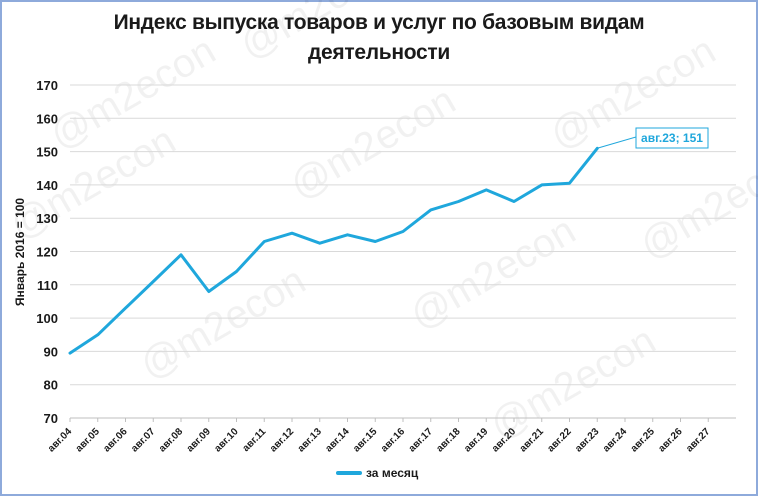 Image resolution: width=758 pixels, height=496 pixels. Describe the element at coordinates (47, 118) in the screenshot. I see `y-tick-label: 160` at that location.